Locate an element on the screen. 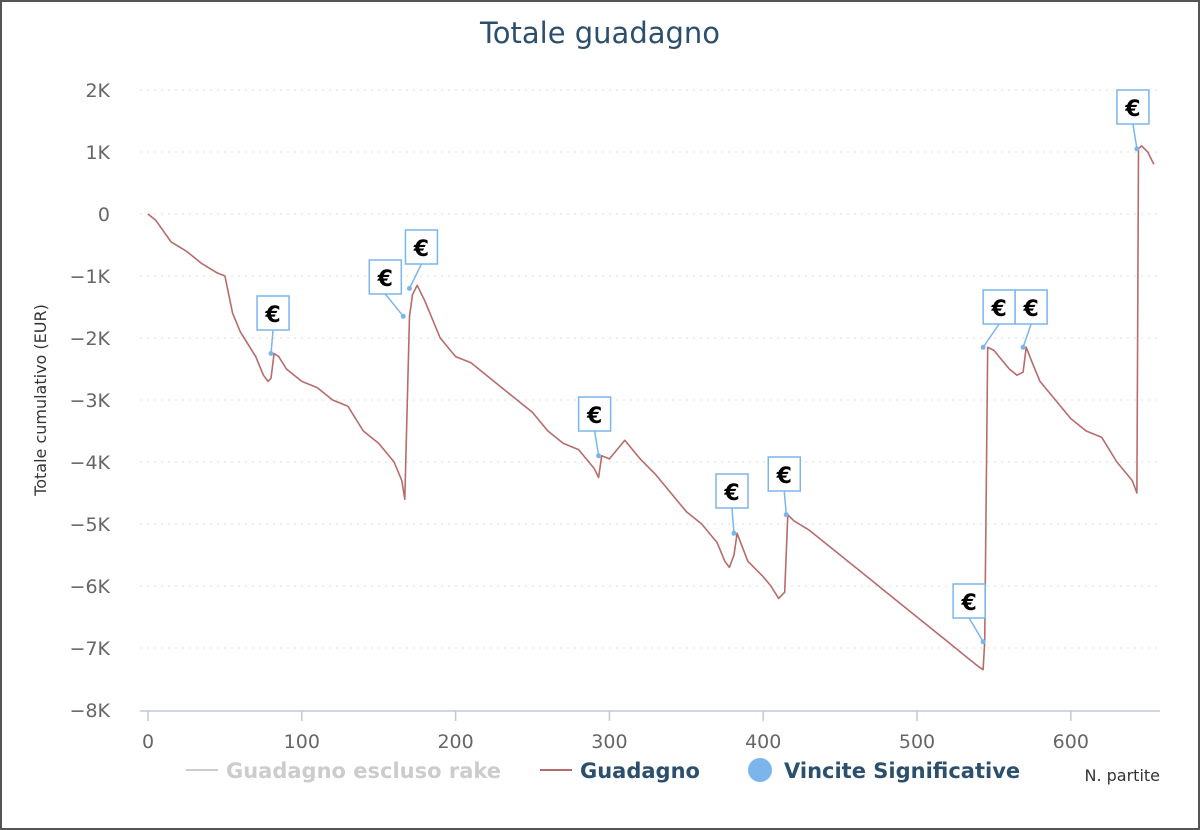 The image size is (1200, 830). legend-label: Guadagno escluso rake is located at coordinates (363, 771).